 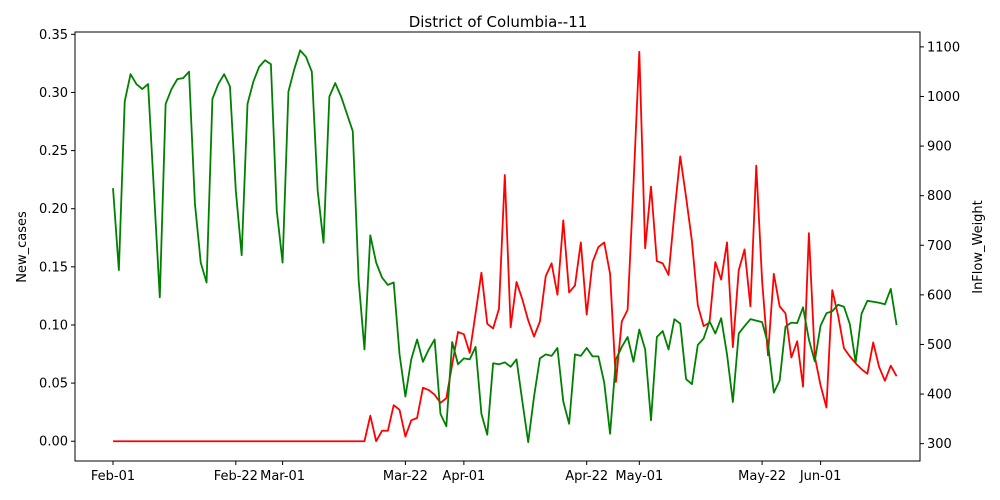 What do you see at coordinates (586, 476) in the screenshot?
I see `x-tick-label: Apr-22` at bounding box center [586, 476].